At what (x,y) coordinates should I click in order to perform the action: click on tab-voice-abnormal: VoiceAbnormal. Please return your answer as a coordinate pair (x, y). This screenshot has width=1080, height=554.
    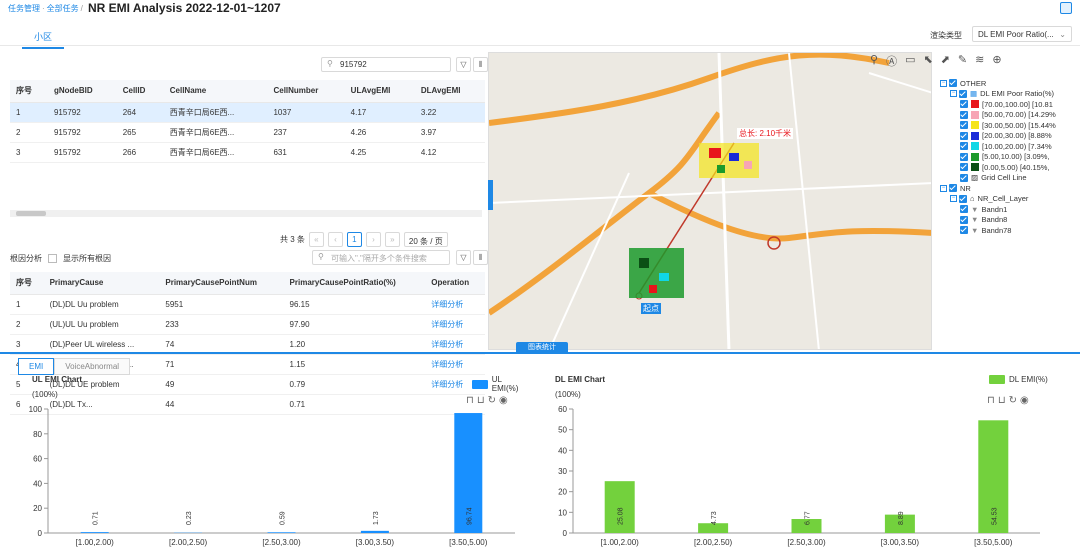
    Looking at the image, I should click on (92, 366).